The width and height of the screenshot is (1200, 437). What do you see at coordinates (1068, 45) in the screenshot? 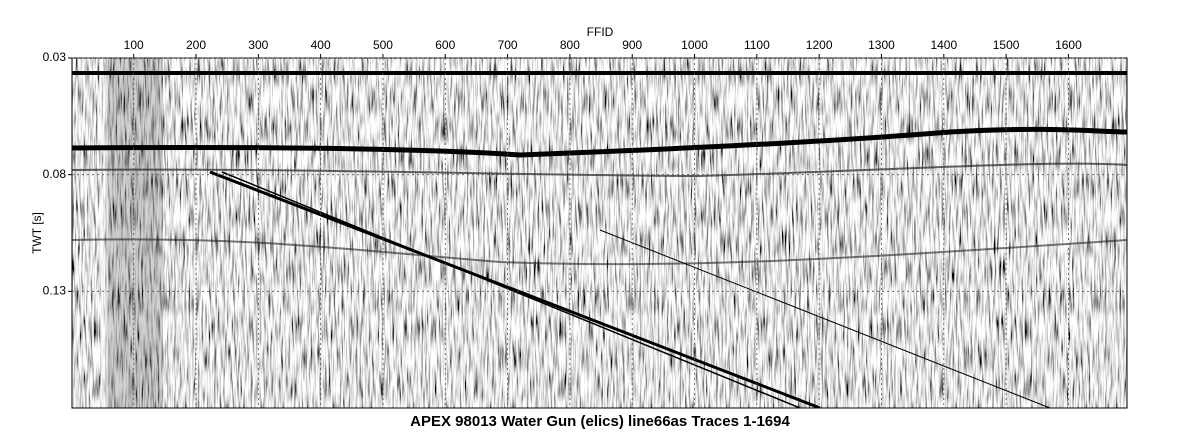
I see `x-tick-label: 1600` at bounding box center [1068, 45].